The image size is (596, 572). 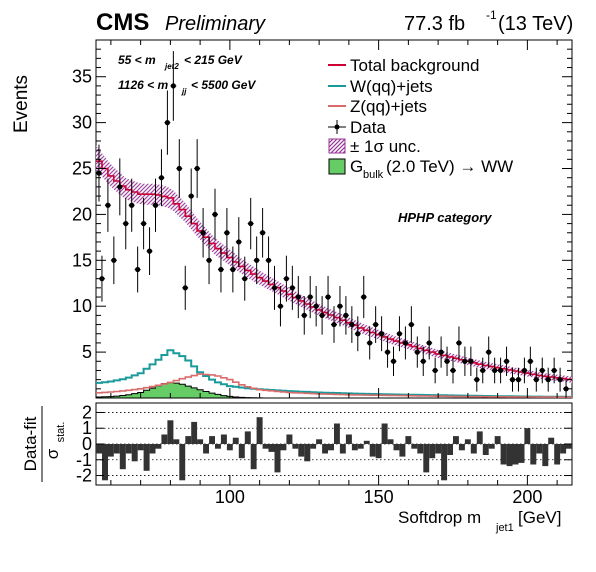 What do you see at coordinates (368, 127) in the screenshot?
I see `legend-data-label: Data` at bounding box center [368, 127].